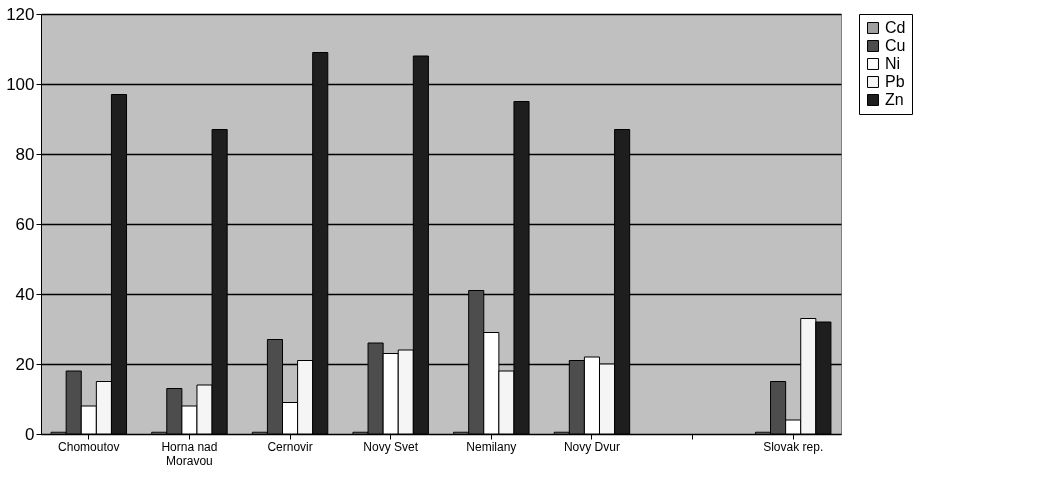 The width and height of the screenshot is (1047, 501). Describe the element at coordinates (25, 294) in the screenshot. I see `y-tick-label: 40` at that location.